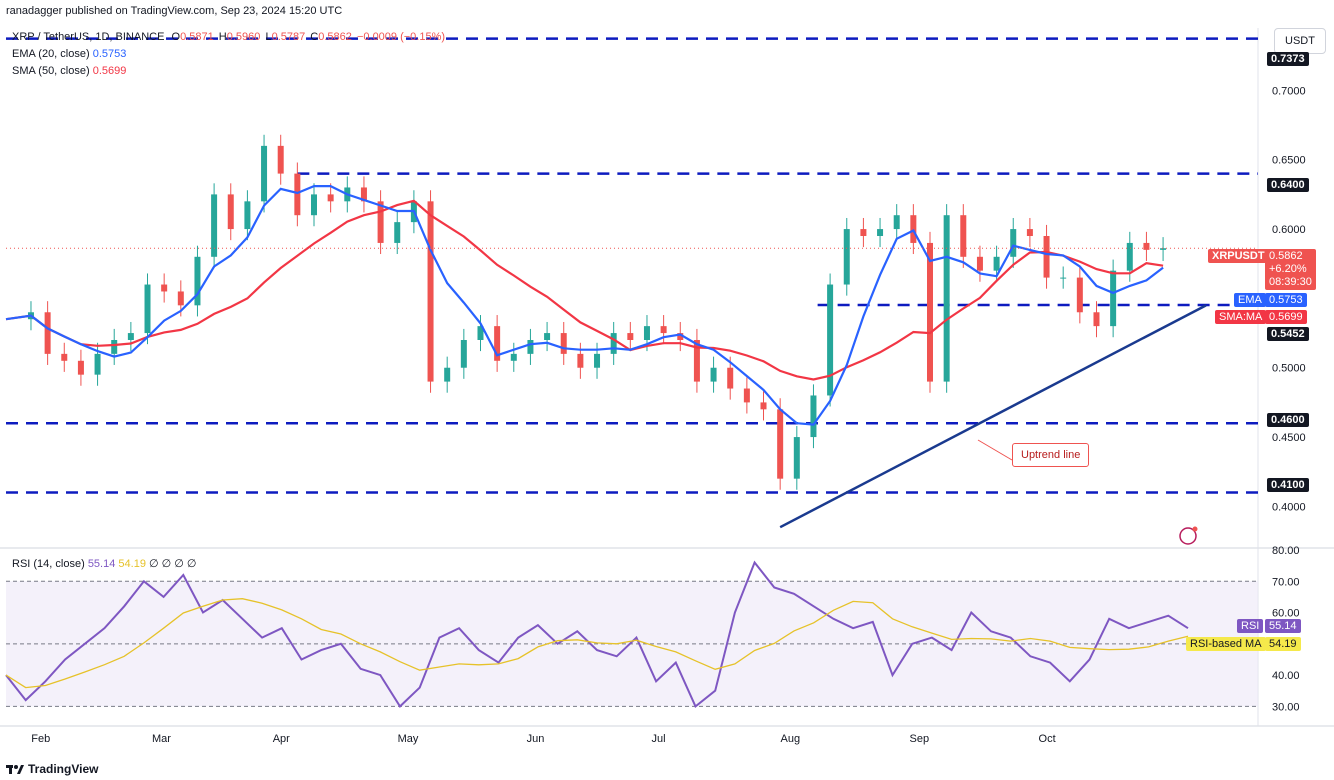 The width and height of the screenshot is (1334, 780). Describe the element at coordinates (109, 54) in the screenshot. I see `ema-legend-value: 0.5753` at that location.